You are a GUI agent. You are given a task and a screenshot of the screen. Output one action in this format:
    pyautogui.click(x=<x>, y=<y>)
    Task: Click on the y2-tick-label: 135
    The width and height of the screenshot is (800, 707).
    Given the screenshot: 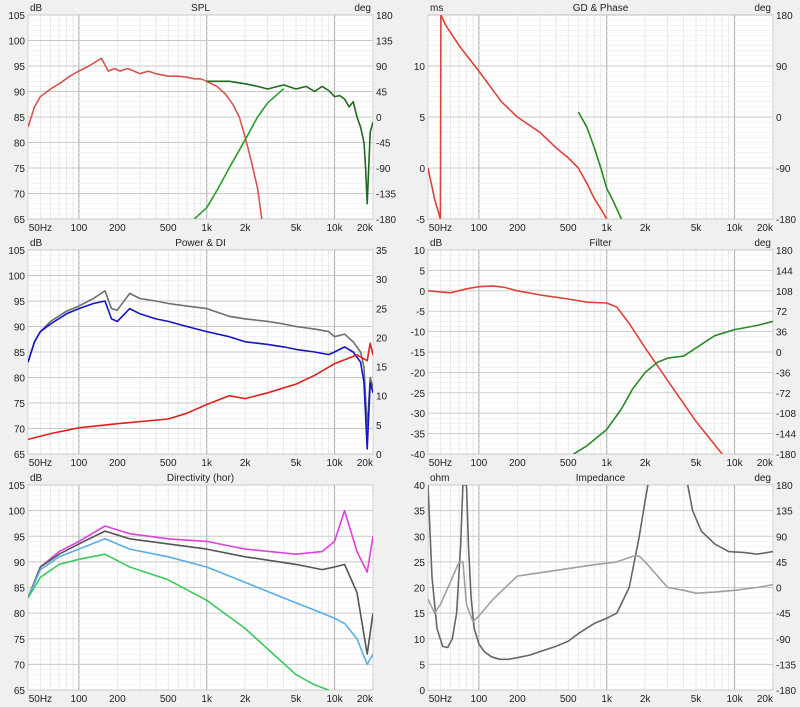 What is the action you would take?
    pyautogui.click(x=784, y=512)
    